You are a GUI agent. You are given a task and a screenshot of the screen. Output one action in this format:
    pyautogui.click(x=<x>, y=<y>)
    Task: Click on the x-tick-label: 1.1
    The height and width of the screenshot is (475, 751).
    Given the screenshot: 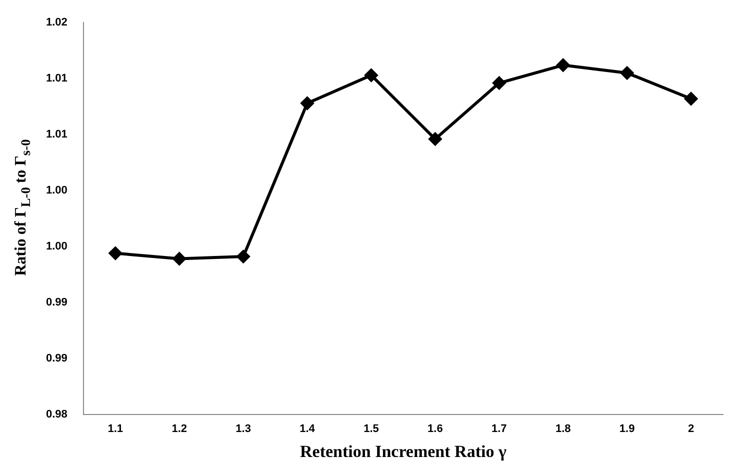 What is the action you would take?
    pyautogui.click(x=116, y=429)
    